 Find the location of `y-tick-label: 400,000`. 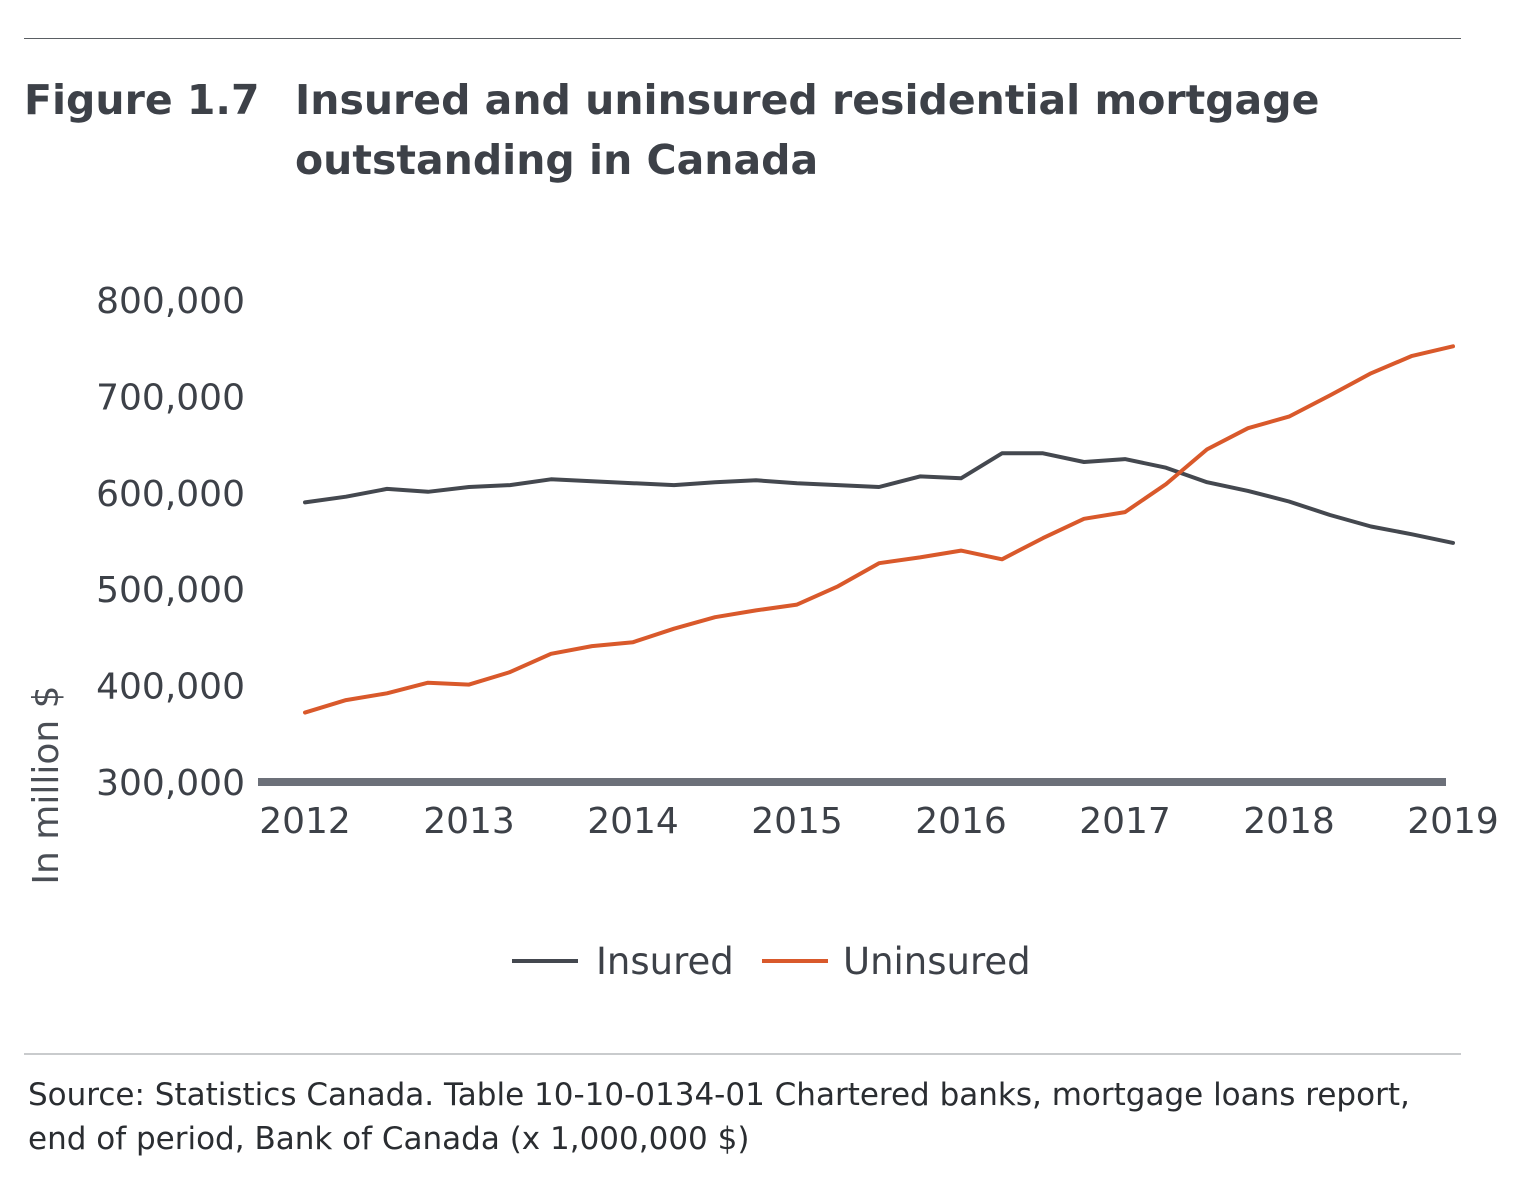

y-tick-label: 400,000 is located at coordinates (170, 687).